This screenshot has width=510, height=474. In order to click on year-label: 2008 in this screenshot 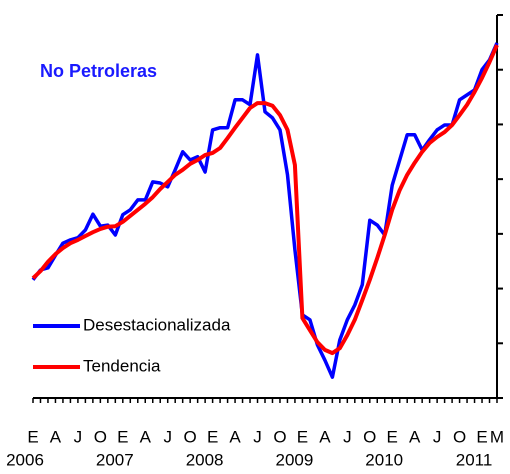, I will do `click(205, 459)`.